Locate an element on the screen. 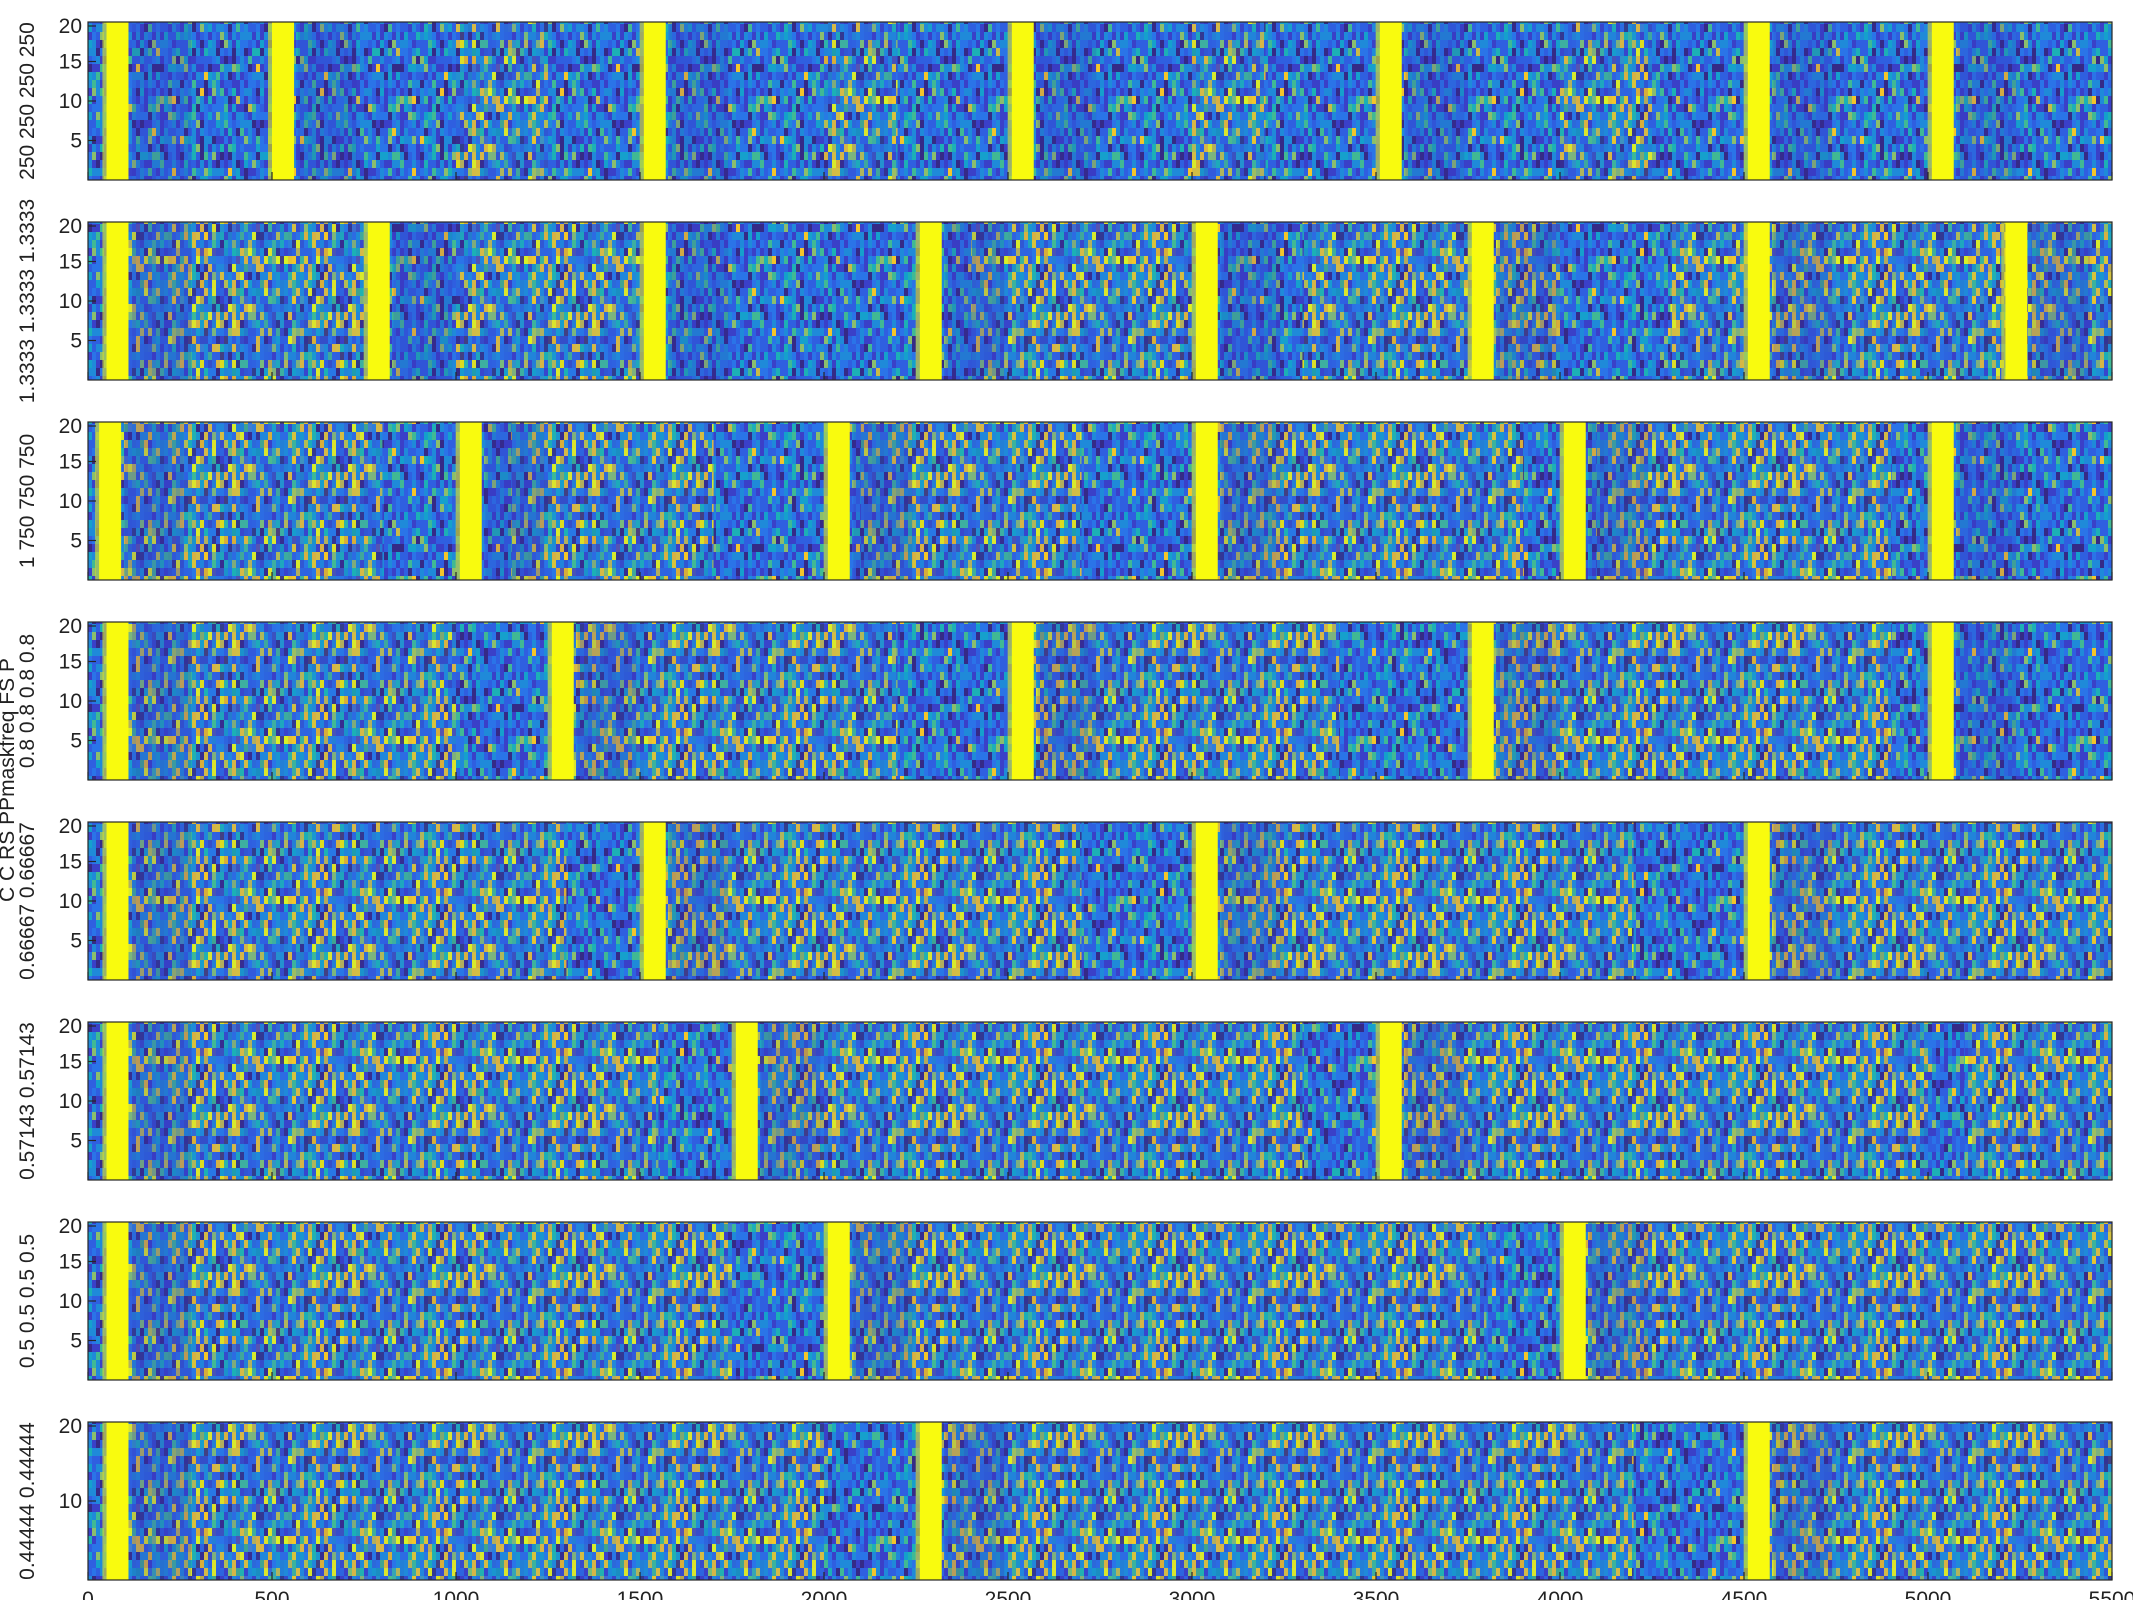 The width and height of the screenshot is (2133, 1600). panel-row-label: 1.3333 1.3333 1.3333 is located at coordinates (27, 301).